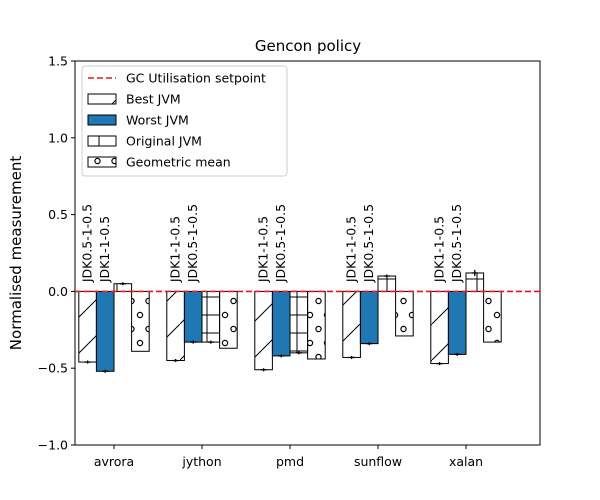  I want to click on bar-sunflow-worst-jvm, so click(369, 317).